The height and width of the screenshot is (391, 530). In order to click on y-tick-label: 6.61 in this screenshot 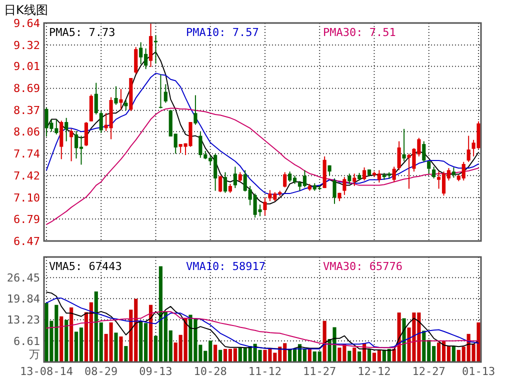, I will do `click(27, 341)`.